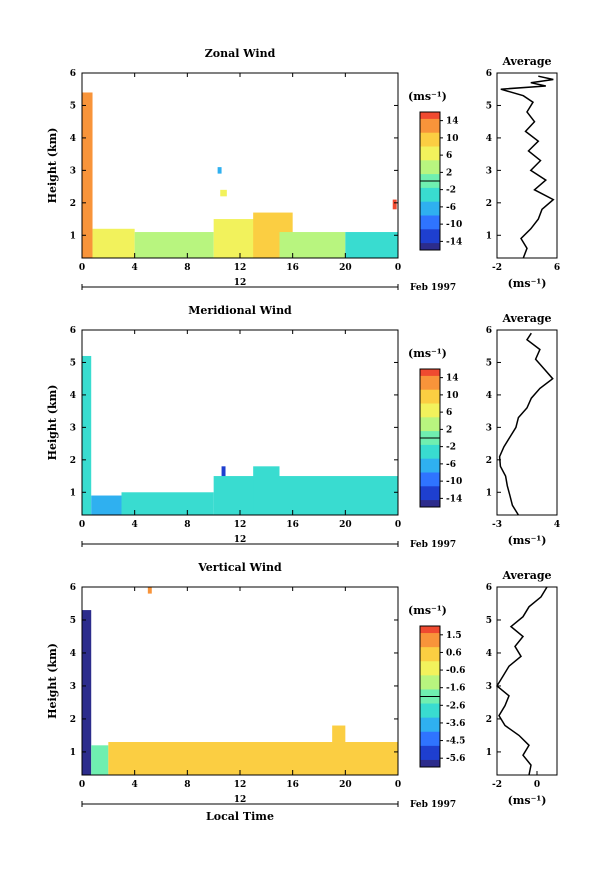  I want to click on profile-x-tick-label: 6, so click(557, 268).